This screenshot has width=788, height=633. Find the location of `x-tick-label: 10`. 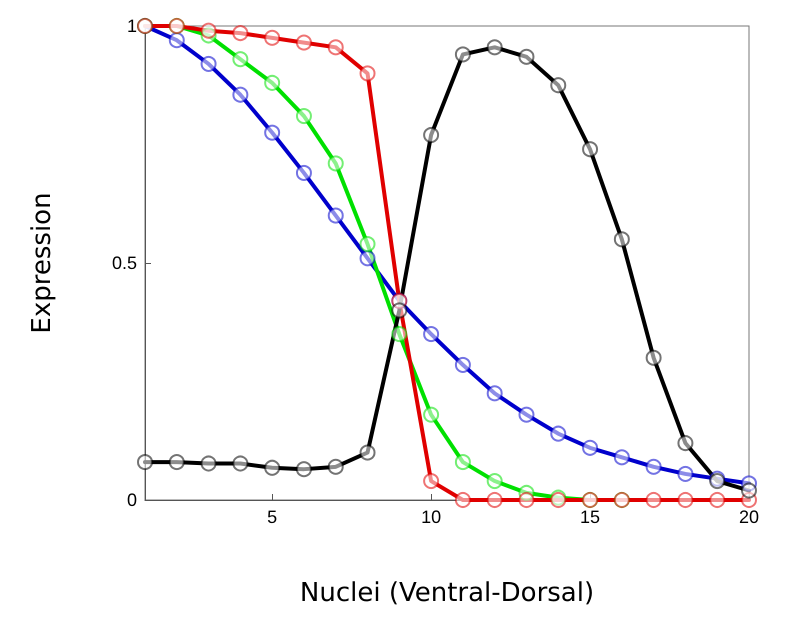

x-tick-label: 10 is located at coordinates (431, 517).